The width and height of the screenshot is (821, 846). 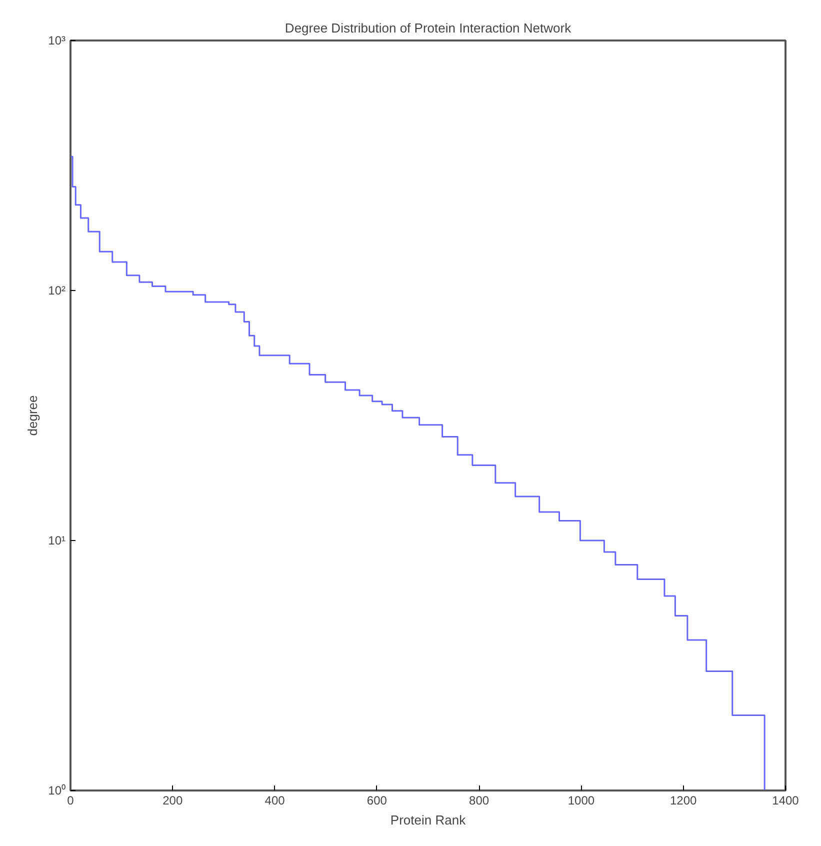 I want to click on chart-title: Degree Distribution of Protein Interaction Network, so click(x=428, y=28).